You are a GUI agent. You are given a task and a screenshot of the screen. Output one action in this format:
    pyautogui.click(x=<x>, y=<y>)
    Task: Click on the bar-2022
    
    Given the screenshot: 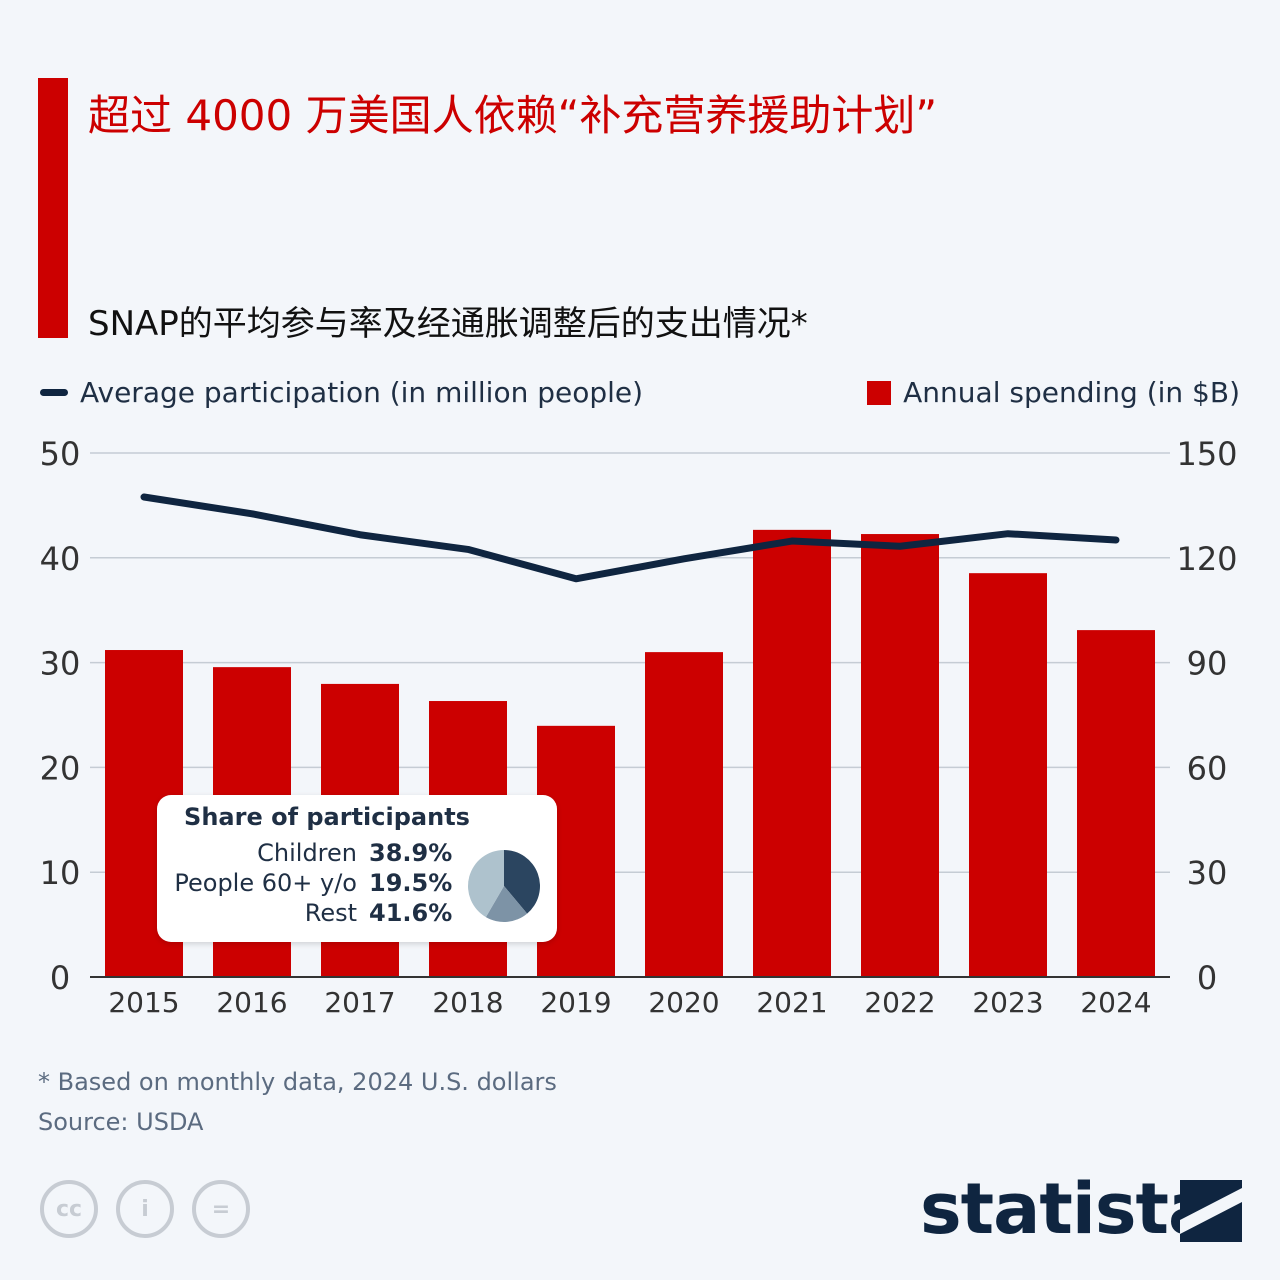 What is the action you would take?
    pyautogui.click(x=900, y=755)
    